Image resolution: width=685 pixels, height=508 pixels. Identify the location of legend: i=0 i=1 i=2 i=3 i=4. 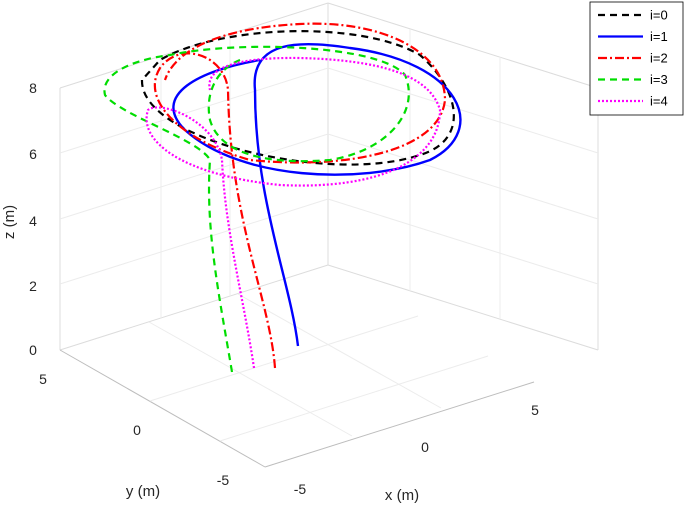
(636, 58).